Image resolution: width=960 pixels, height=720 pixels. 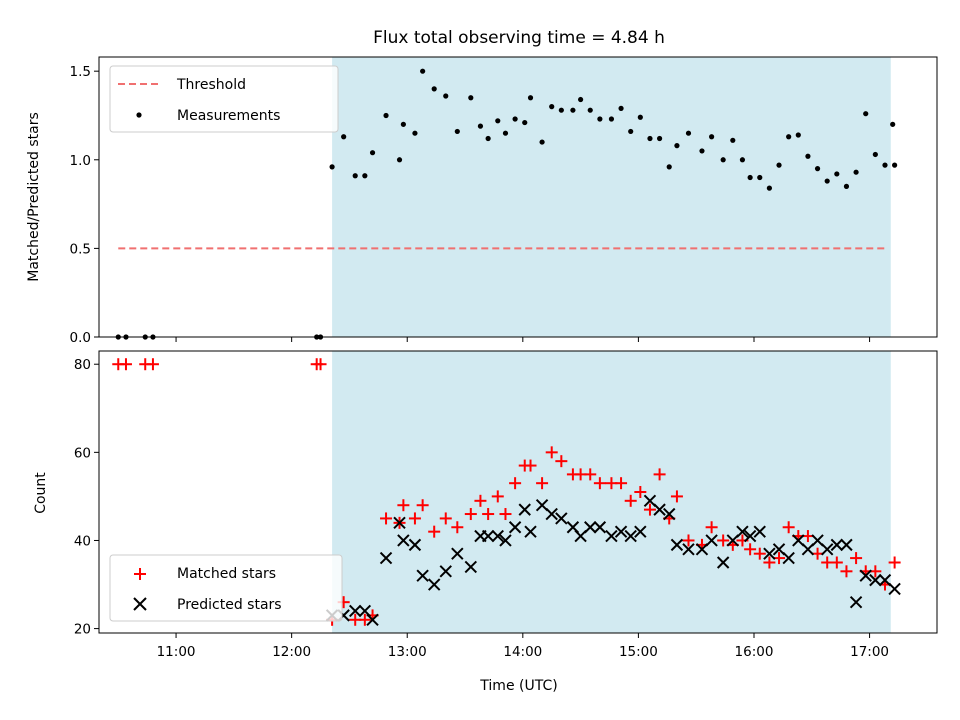 What do you see at coordinates (519, 38) in the screenshot?
I see `chart-title: Flux total observing time = 4.84 h` at bounding box center [519, 38].